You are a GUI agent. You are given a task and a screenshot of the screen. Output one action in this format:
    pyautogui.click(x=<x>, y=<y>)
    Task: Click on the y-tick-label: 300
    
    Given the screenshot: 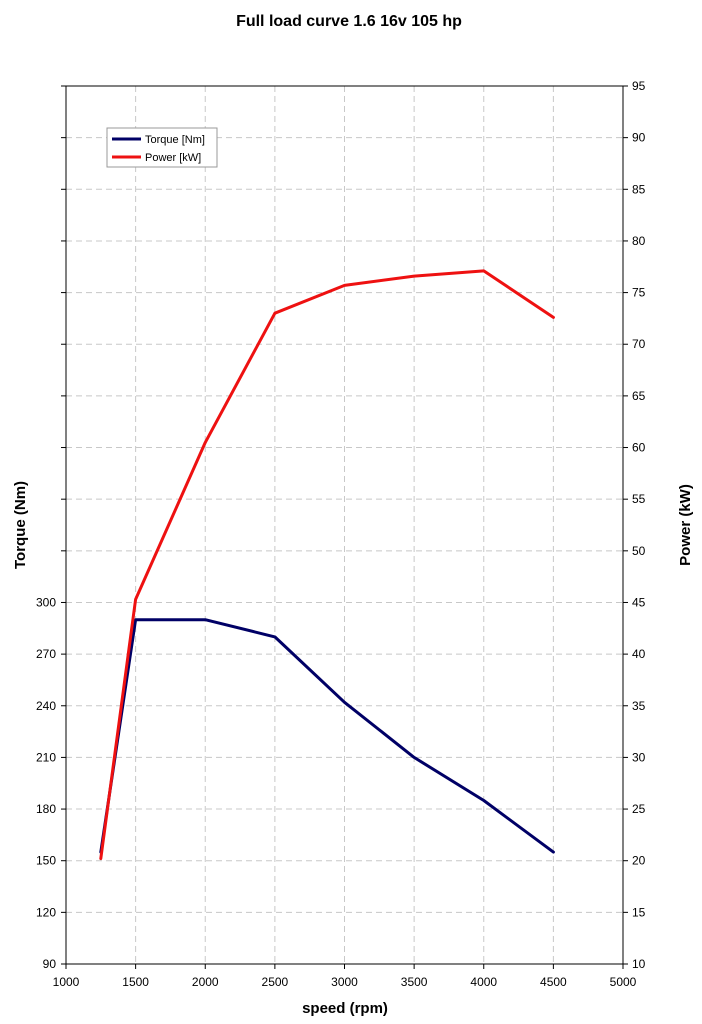 What is the action you would take?
    pyautogui.click(x=46, y=602)
    